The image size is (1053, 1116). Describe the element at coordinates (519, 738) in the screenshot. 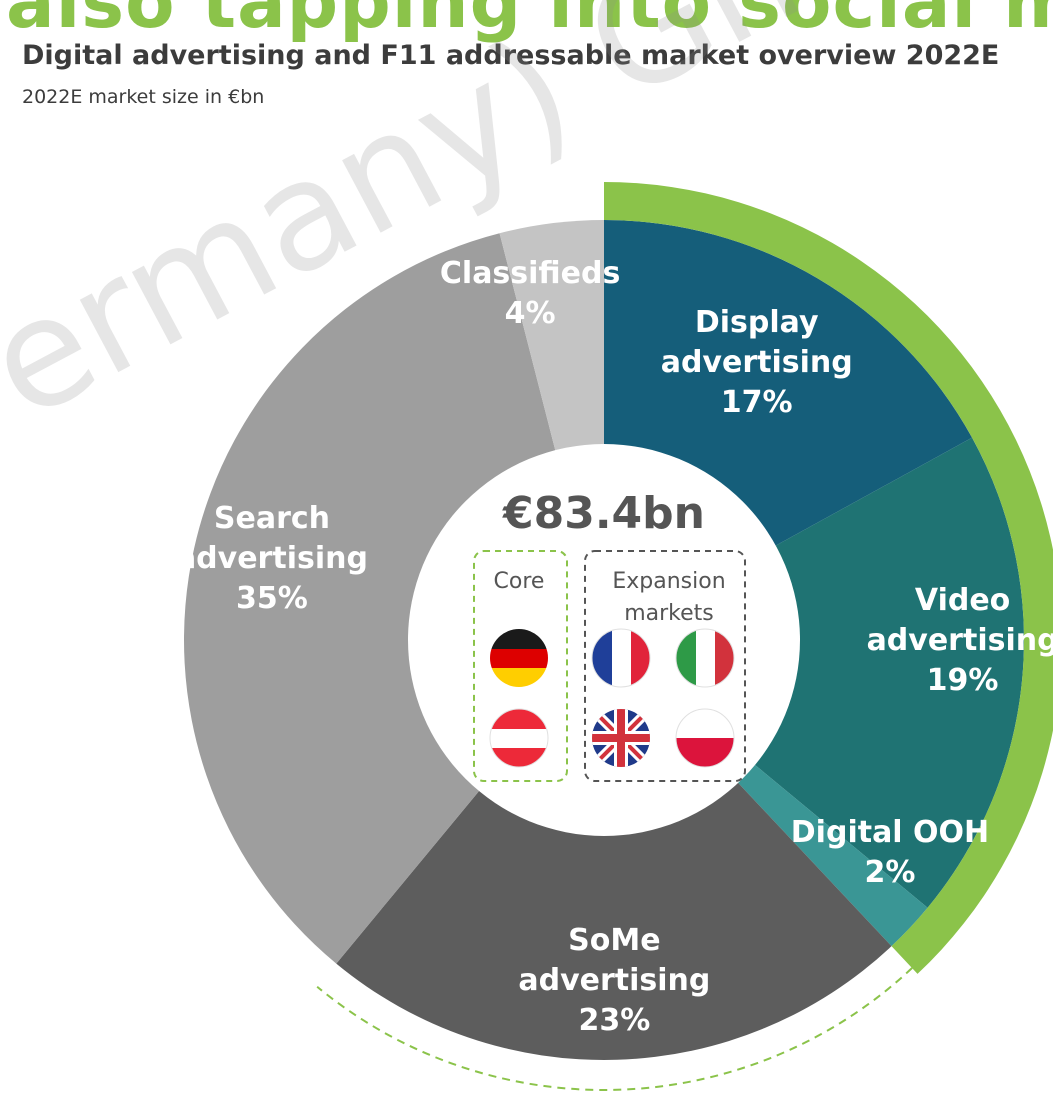

I see `austria-flag-icon` at that location.